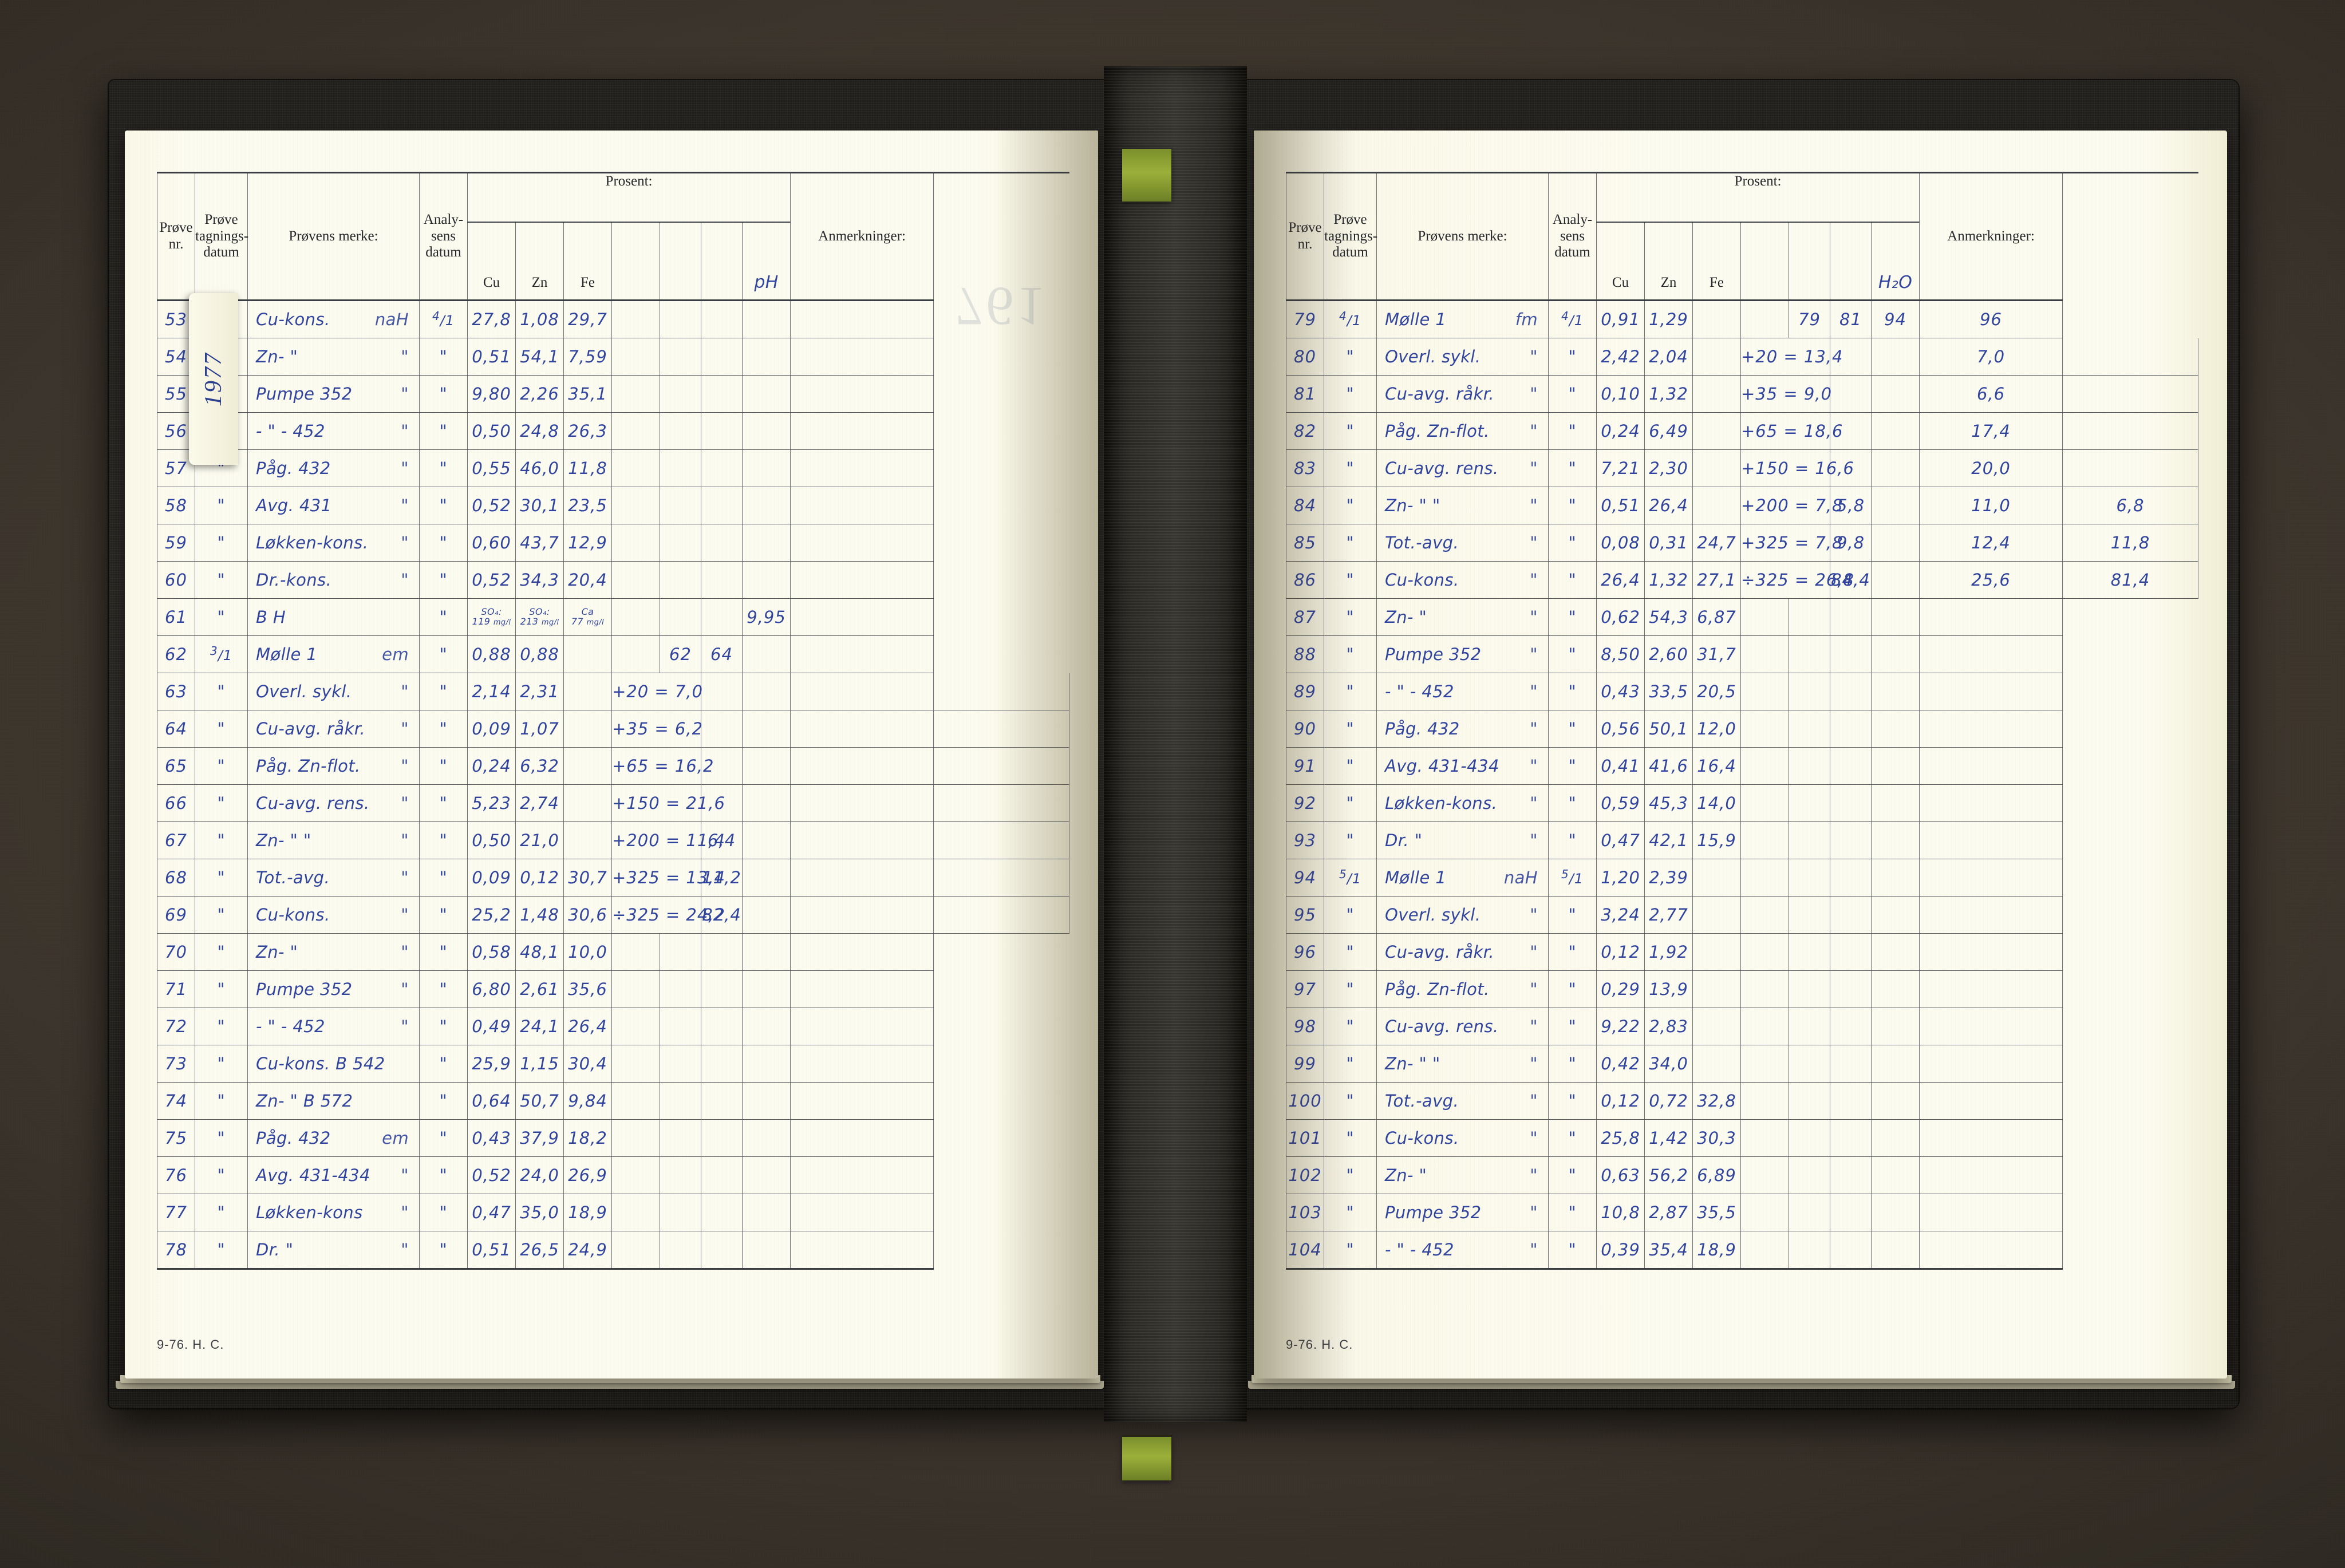  Describe the element at coordinates (539, 319) in the screenshot. I see `cell-zn: 1,08` at that location.